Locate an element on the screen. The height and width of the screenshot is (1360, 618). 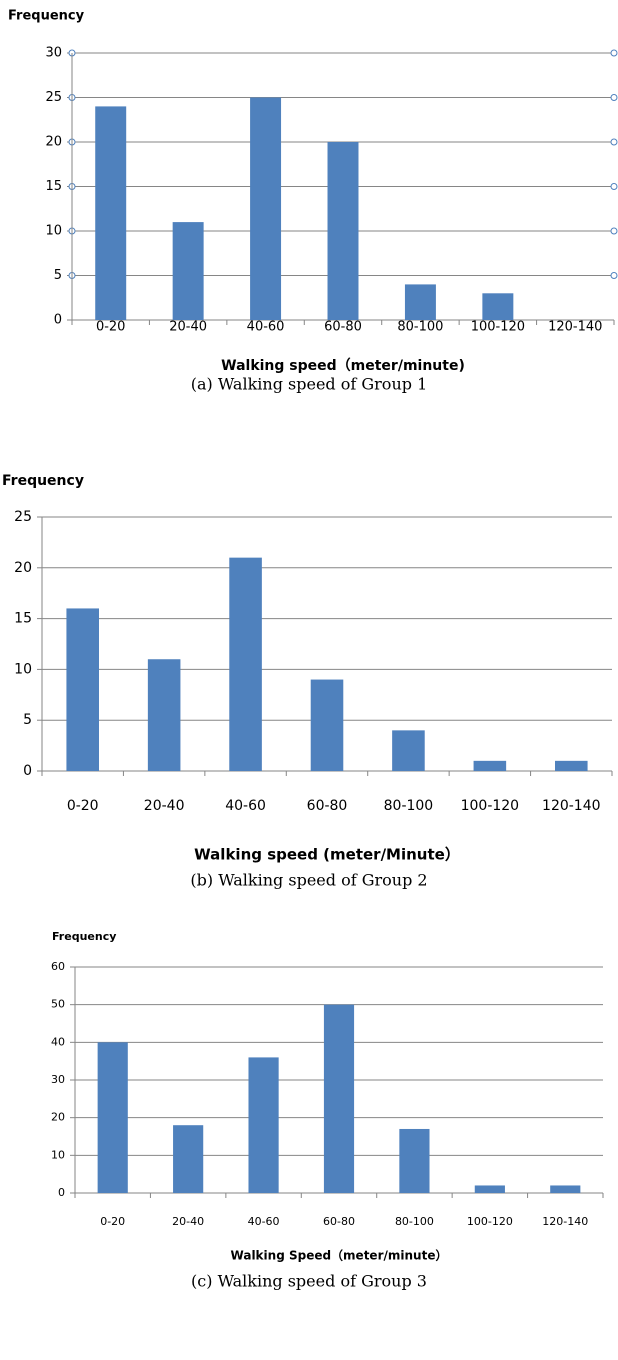
y-tick-label: 50 is located at coordinates (58, 1004).